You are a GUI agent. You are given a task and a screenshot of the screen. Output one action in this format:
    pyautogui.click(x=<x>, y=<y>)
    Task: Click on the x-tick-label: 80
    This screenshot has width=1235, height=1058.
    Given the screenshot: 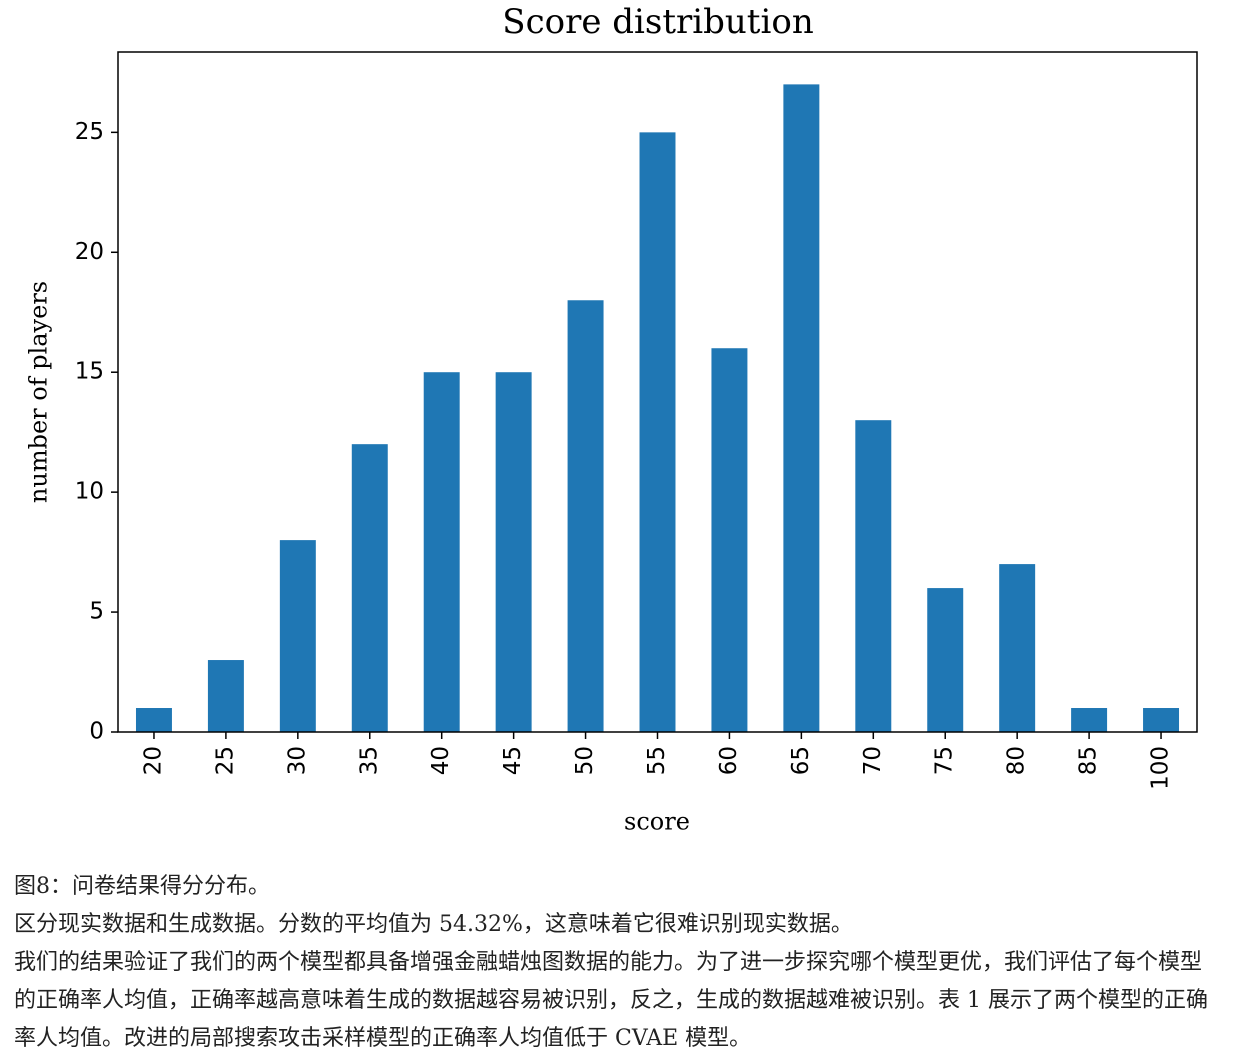 What is the action you would take?
    pyautogui.click(x=1017, y=760)
    